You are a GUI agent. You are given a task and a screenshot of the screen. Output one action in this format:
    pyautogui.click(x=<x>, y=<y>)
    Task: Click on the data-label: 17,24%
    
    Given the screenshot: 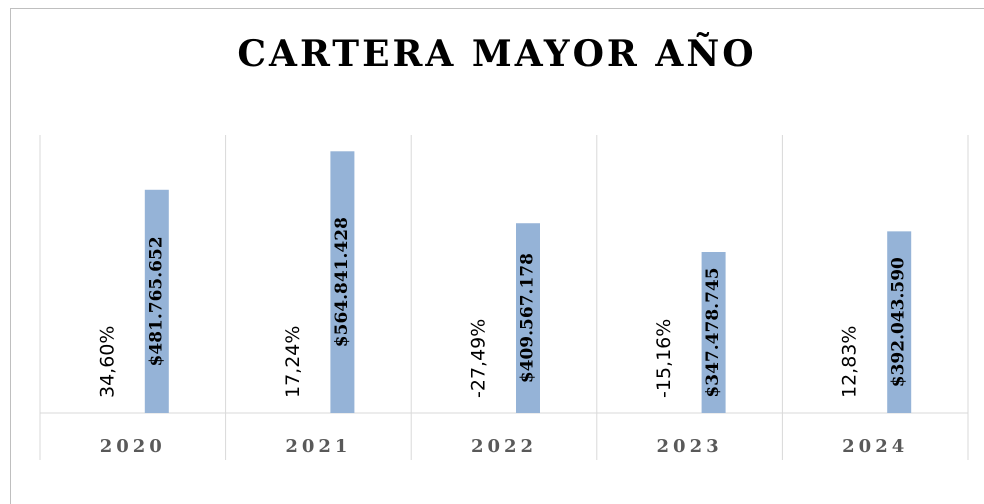 What is the action you would take?
    pyautogui.click(x=293, y=362)
    